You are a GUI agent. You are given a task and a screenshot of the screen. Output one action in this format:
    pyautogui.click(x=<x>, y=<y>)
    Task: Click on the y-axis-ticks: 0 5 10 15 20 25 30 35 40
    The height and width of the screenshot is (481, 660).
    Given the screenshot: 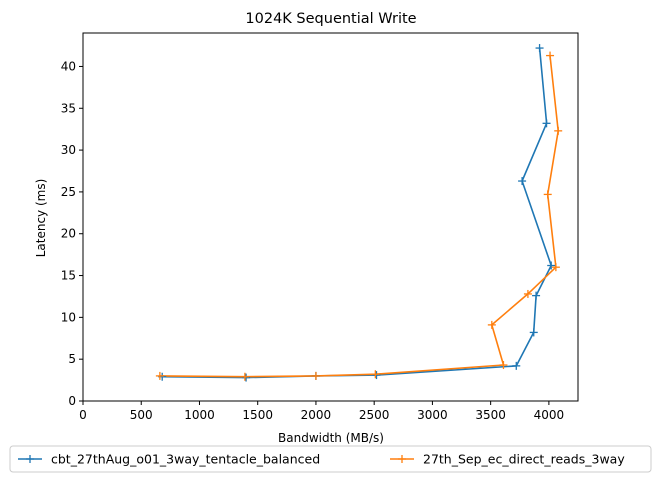 What is the action you would take?
    pyautogui.click(x=72, y=233)
    